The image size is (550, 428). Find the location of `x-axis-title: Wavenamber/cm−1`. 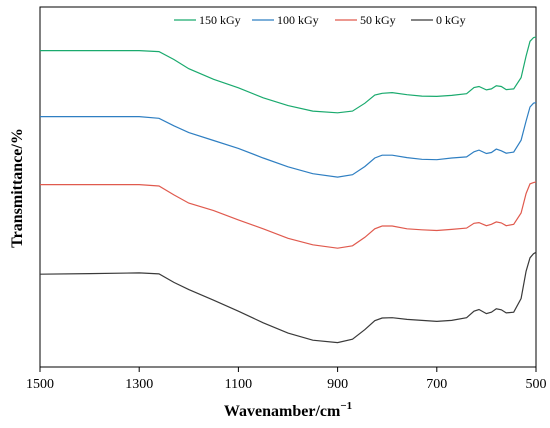

x-axis-title: Wavenamber/cm−1 is located at coordinates (288, 410).